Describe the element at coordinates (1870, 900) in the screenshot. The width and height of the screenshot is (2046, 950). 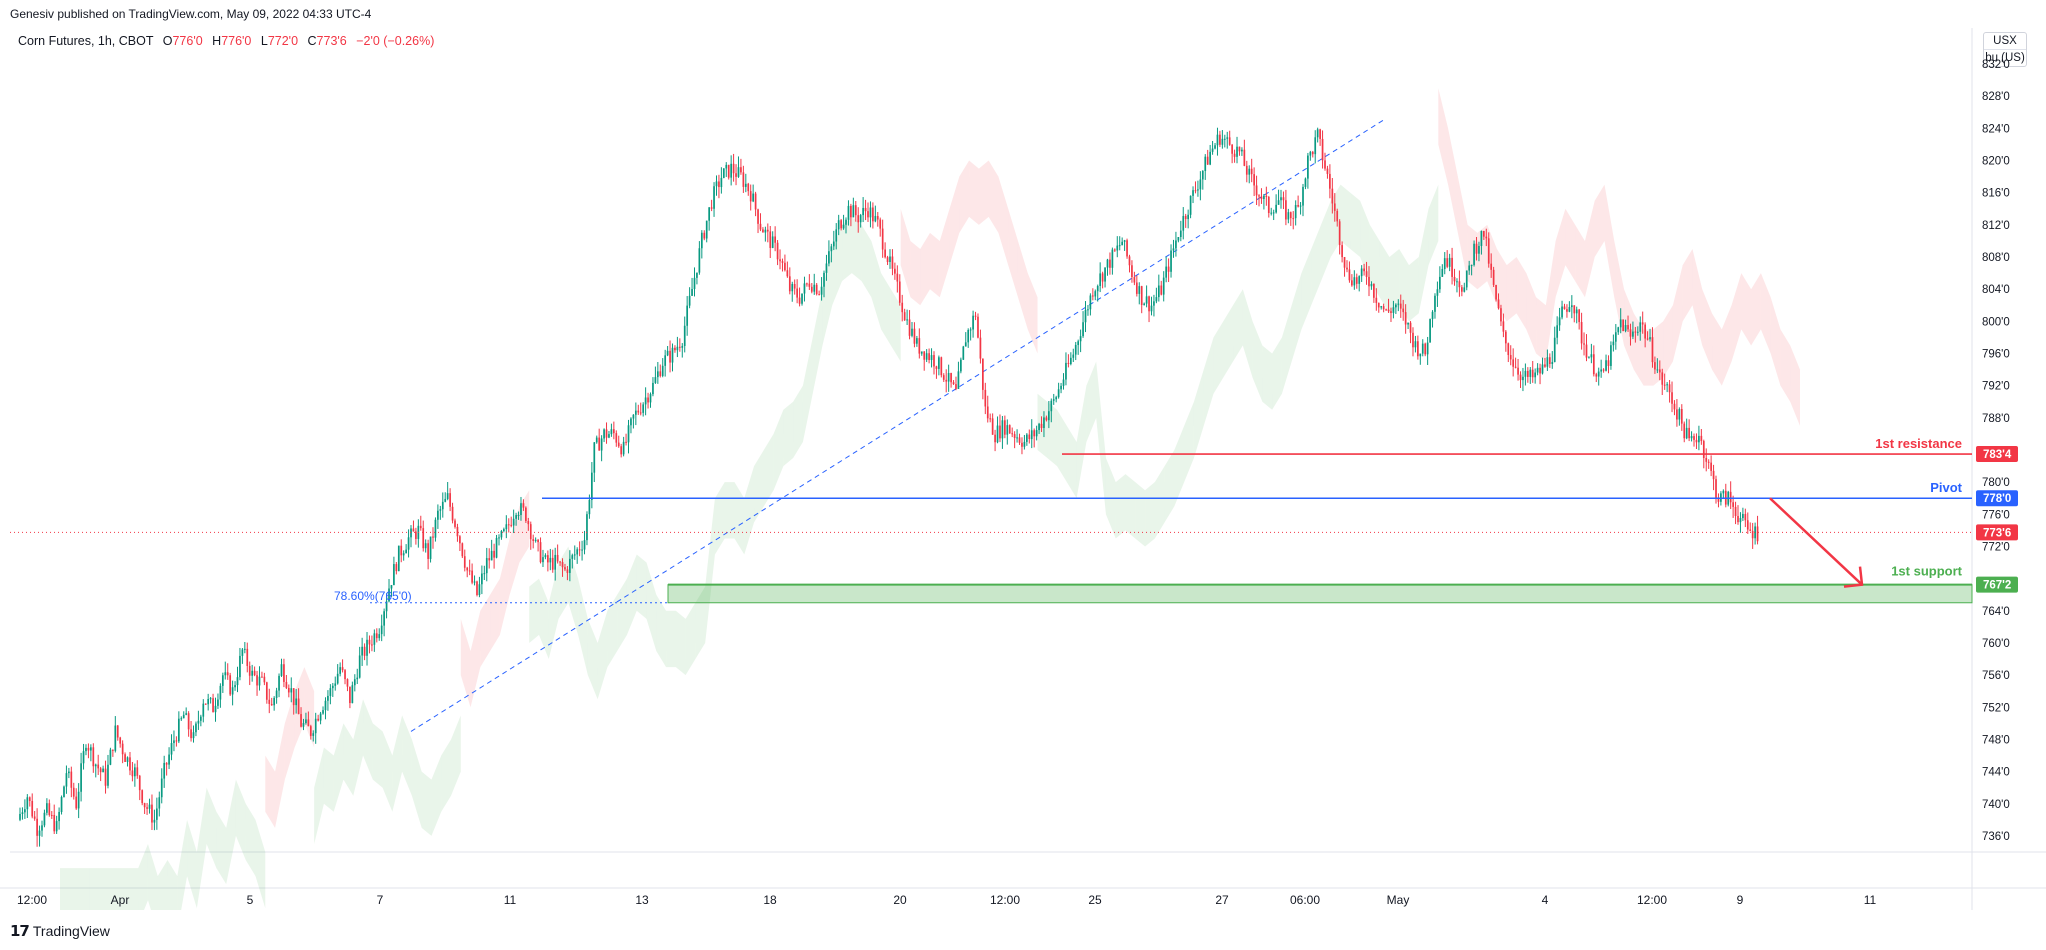
I see `time-tick: 11` at that location.